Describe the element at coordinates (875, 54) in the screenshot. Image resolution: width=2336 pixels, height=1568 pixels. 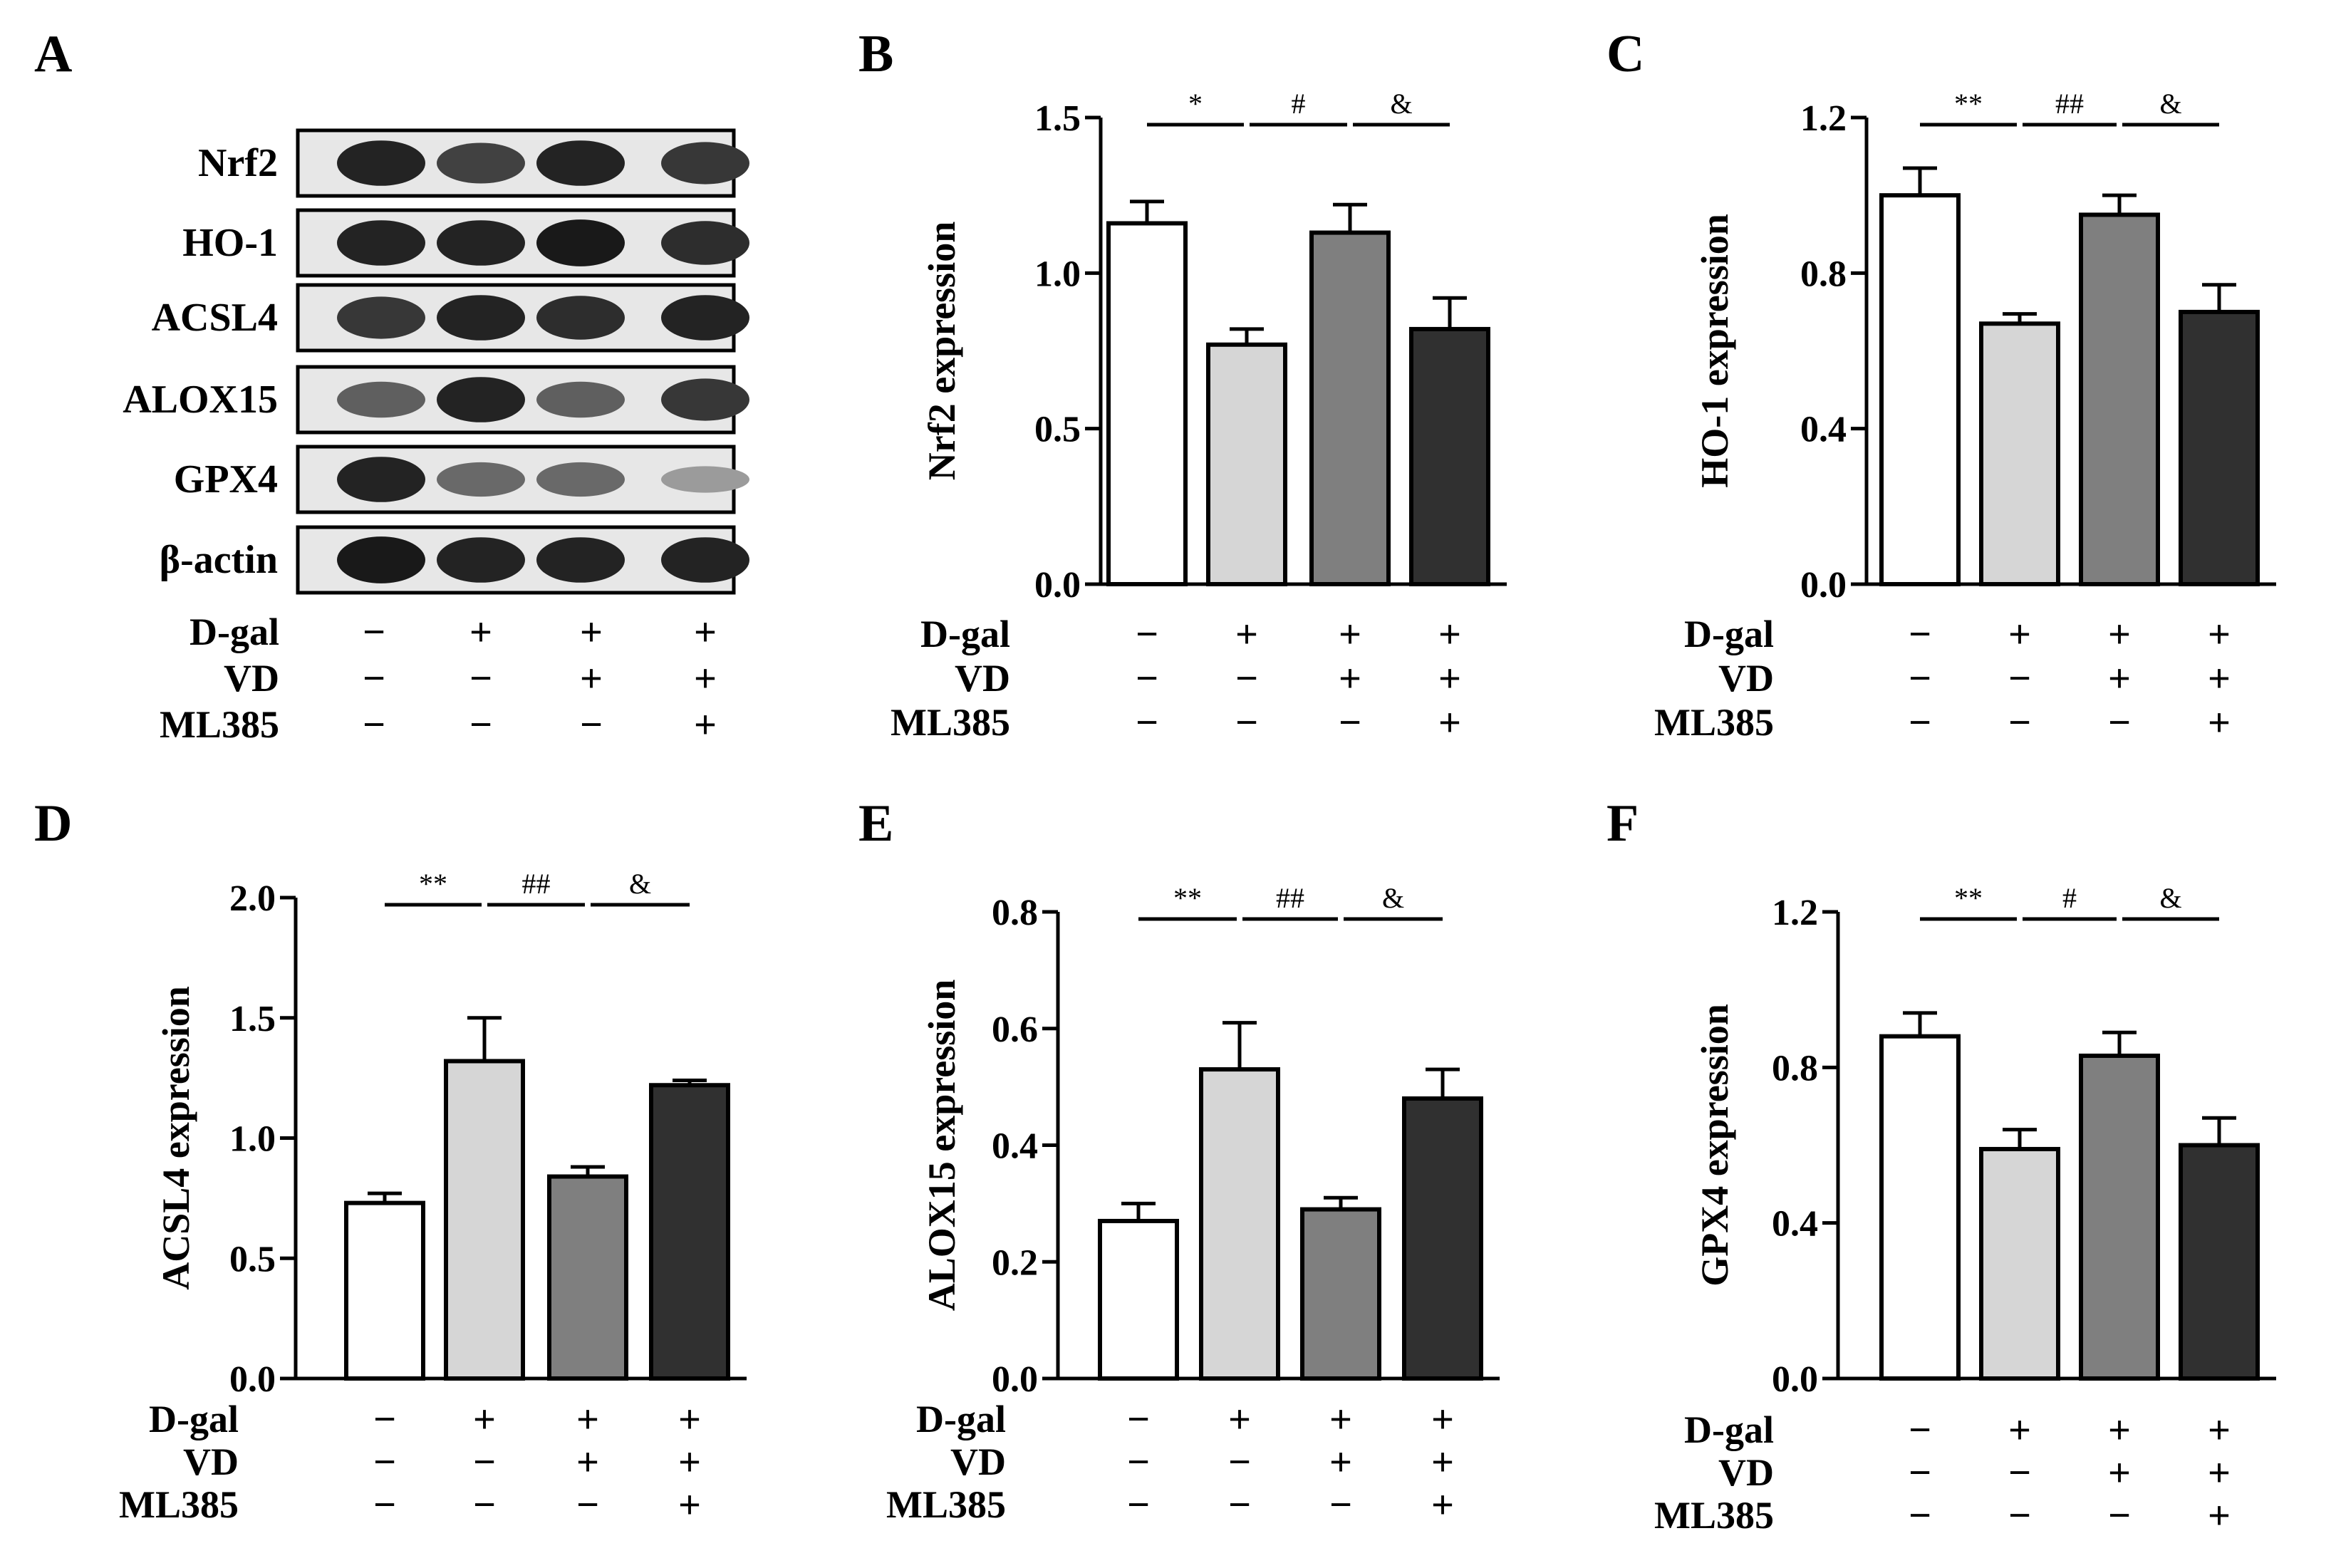
I see `panel-letter-b: B` at that location.